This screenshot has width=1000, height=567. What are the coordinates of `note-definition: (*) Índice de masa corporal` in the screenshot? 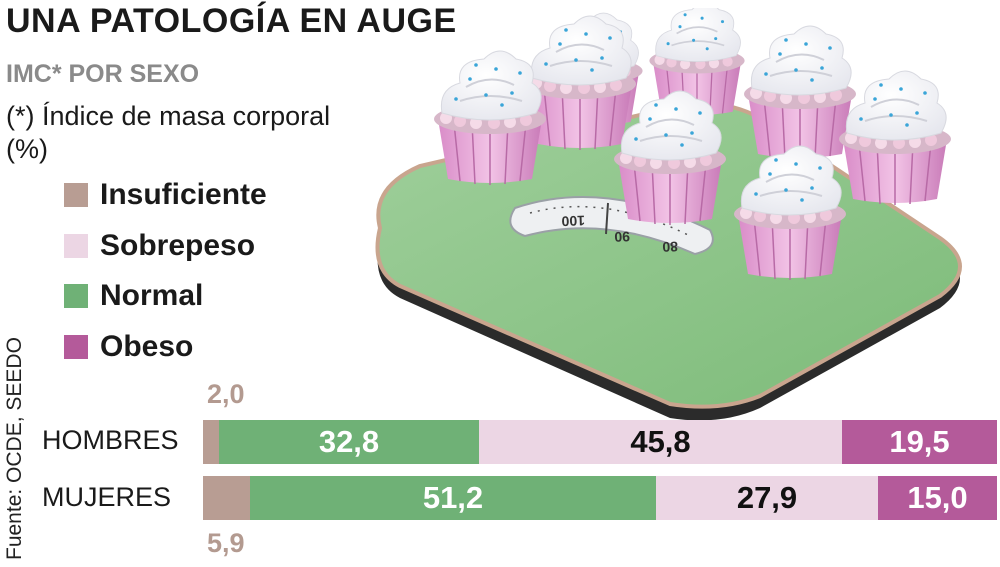 It's located at (168, 116).